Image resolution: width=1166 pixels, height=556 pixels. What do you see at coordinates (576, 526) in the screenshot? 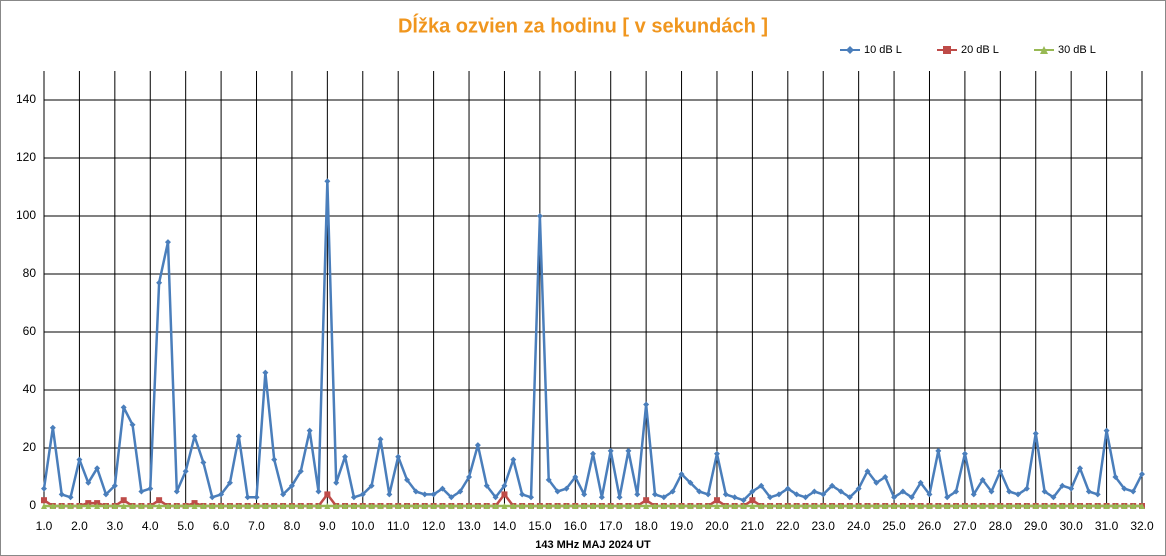
I see `x-tick-label: 16.0` at bounding box center [576, 526].